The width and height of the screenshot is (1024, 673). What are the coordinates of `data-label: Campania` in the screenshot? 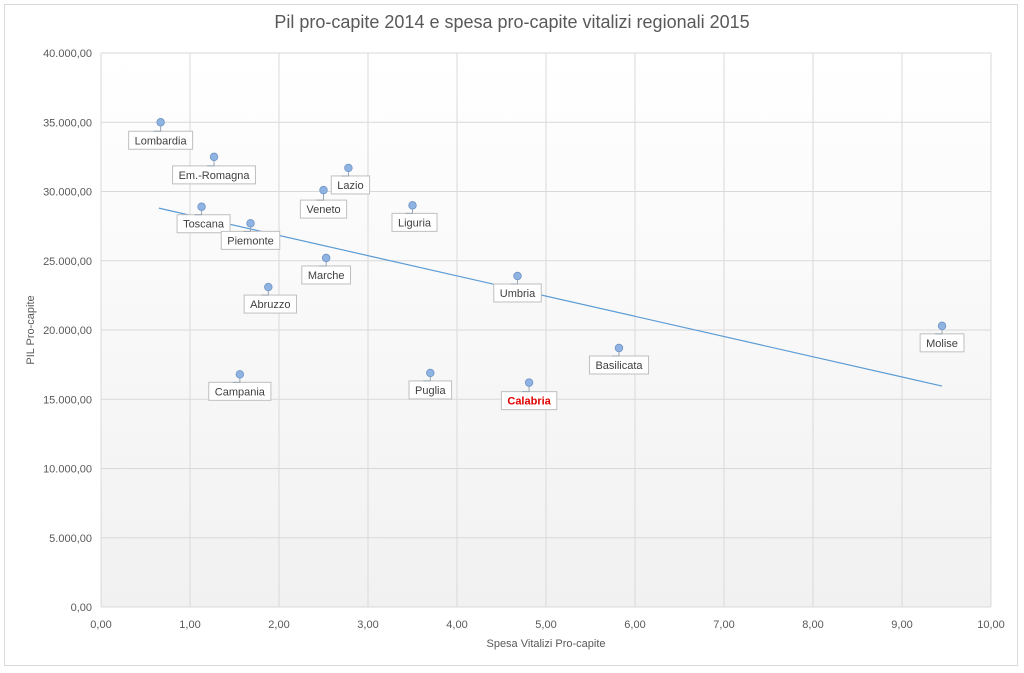 It's located at (240, 392).